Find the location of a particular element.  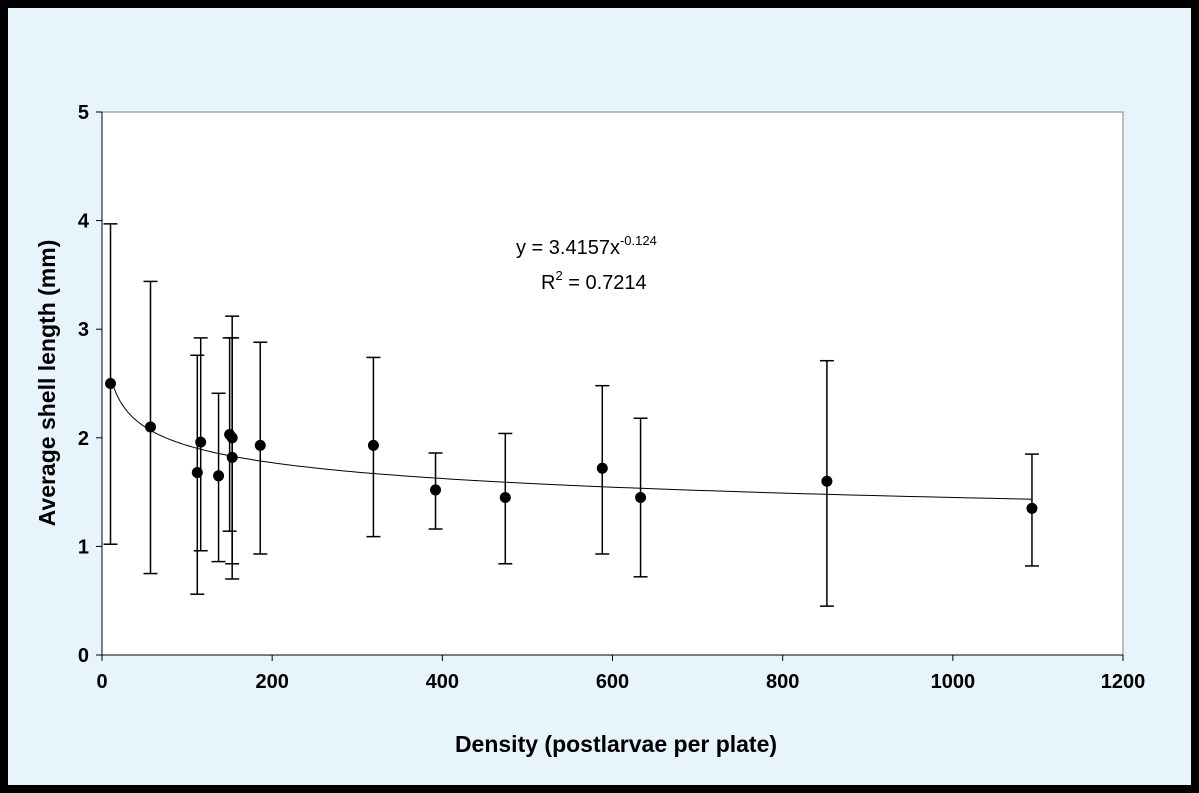

trendline is located at coordinates (571, 438).